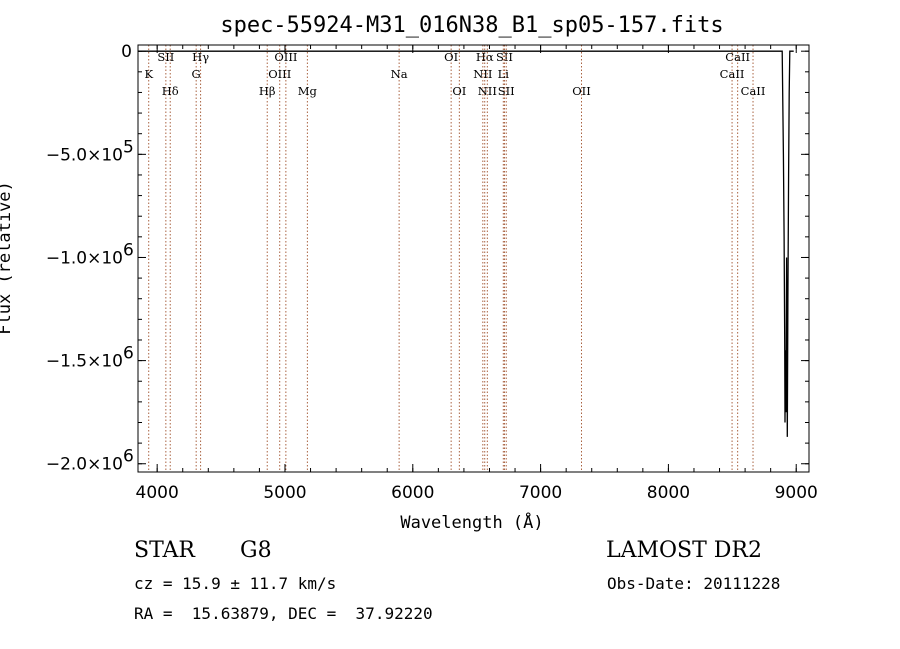 The width and height of the screenshot is (900, 649). I want to click on y-tick-label: 0, so click(126, 52).